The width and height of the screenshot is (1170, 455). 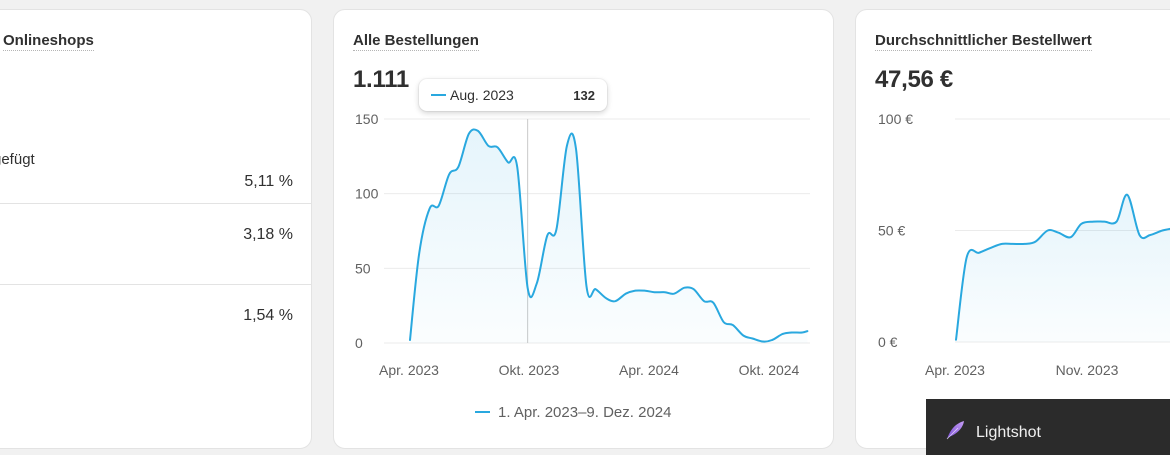 I want to click on avg-order-value-value: 47,56 €, so click(x=914, y=79).